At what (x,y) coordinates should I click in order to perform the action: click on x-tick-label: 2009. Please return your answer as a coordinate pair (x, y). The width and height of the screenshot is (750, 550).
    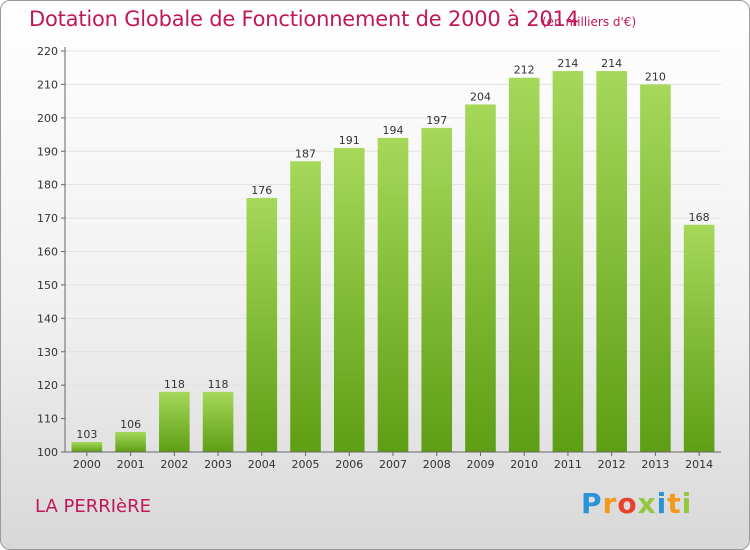
    Looking at the image, I should click on (480, 464).